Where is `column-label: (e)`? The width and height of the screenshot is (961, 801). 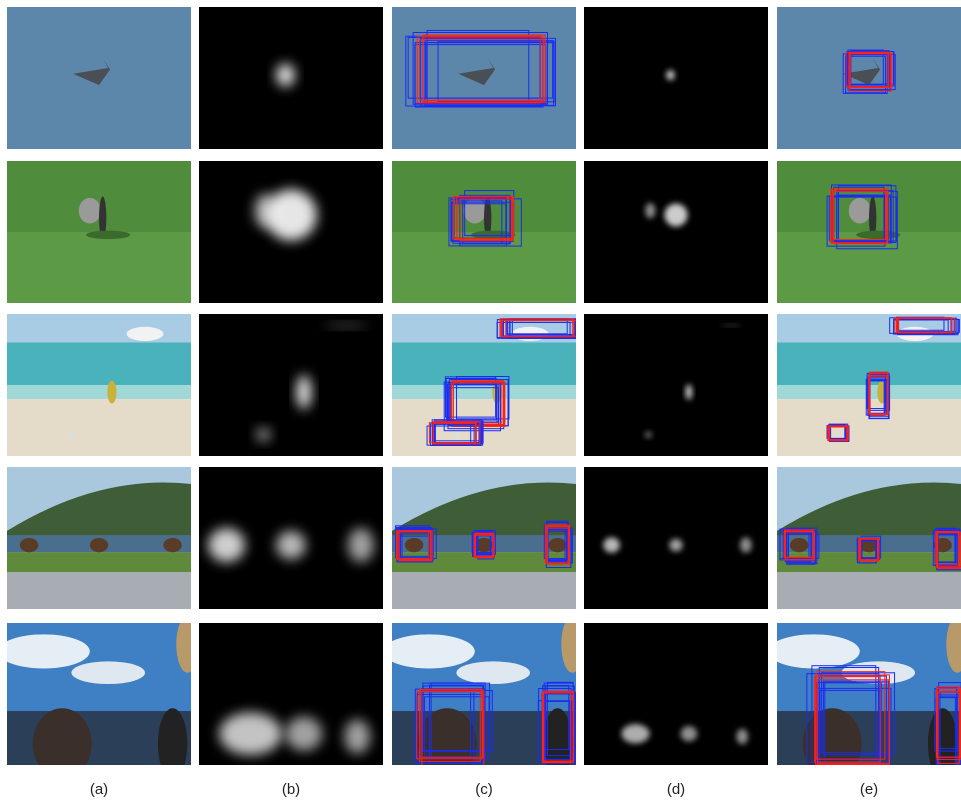 column-label: (e) is located at coordinates (869, 789).